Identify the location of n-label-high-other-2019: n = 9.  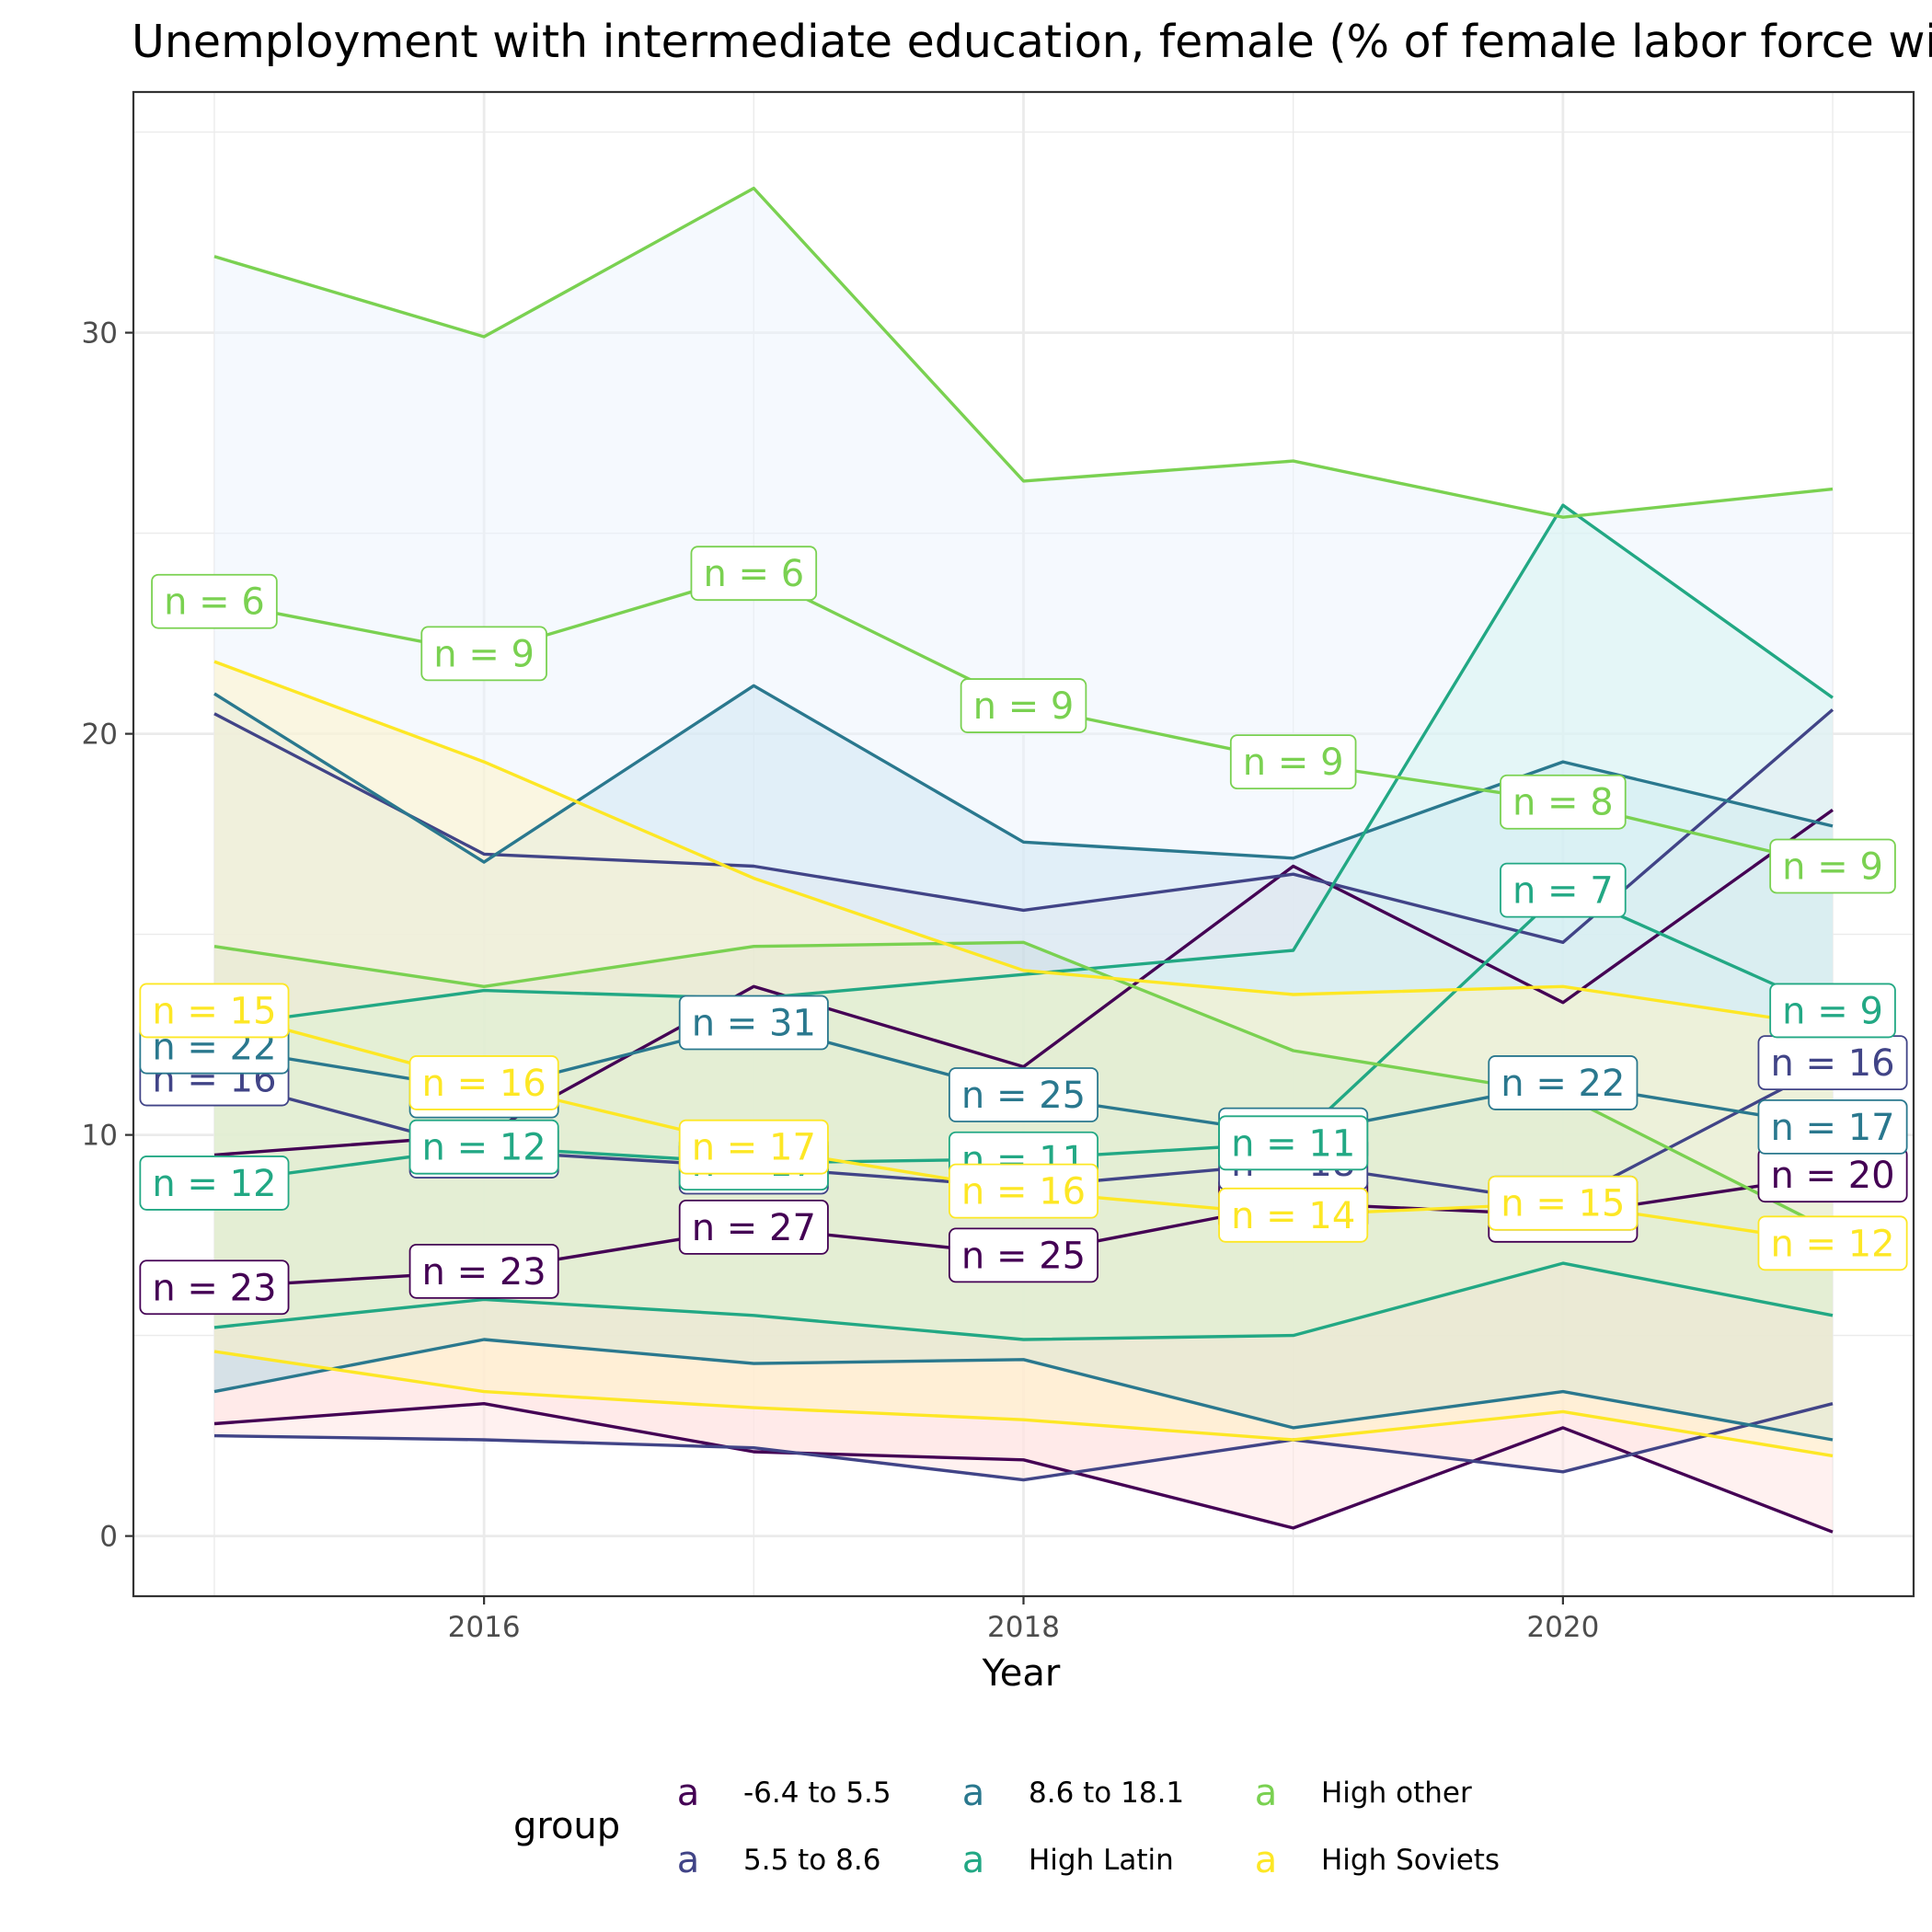
(1293, 762).